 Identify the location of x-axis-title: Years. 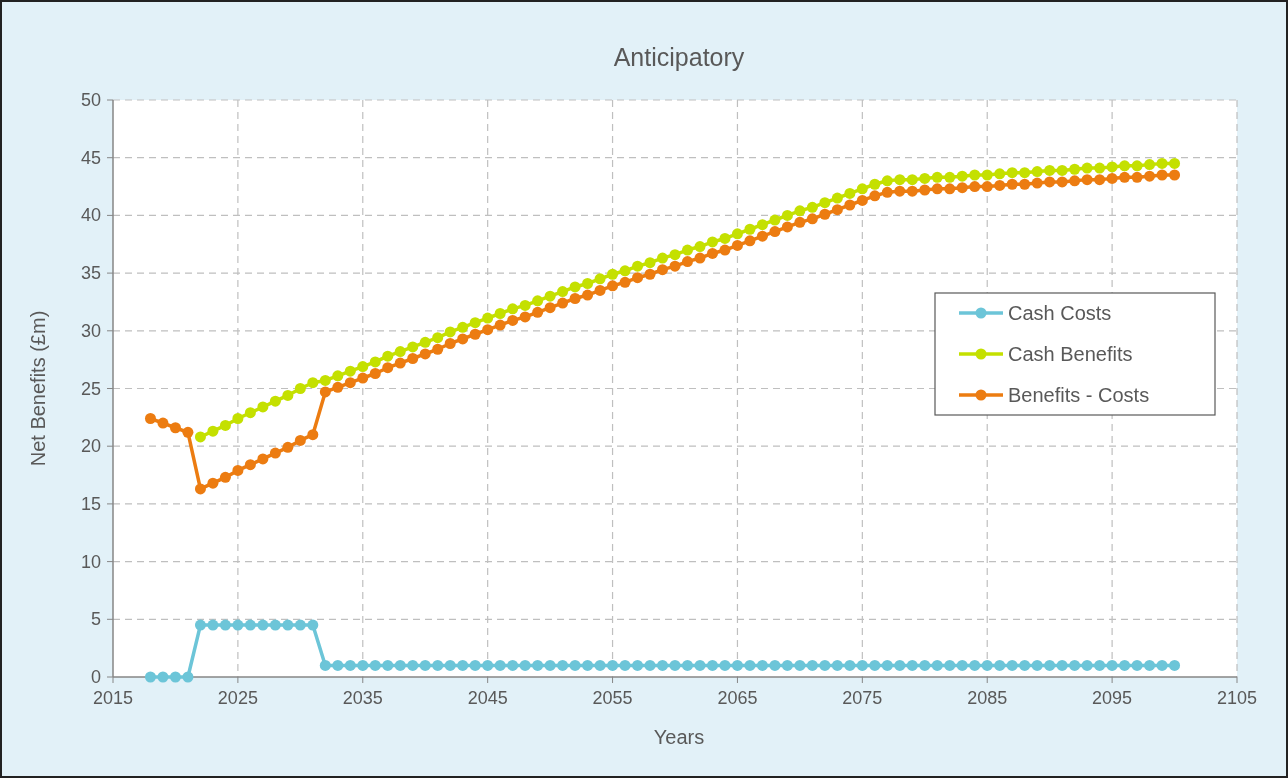
(679, 737).